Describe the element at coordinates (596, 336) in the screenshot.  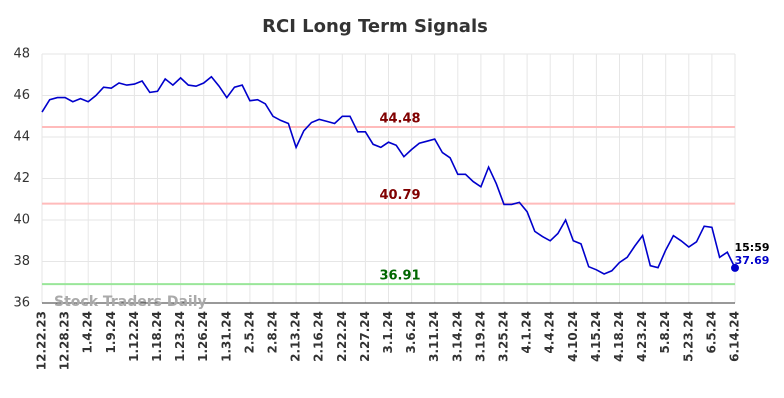
I see `x-tick-label: 4.15.24` at that location.